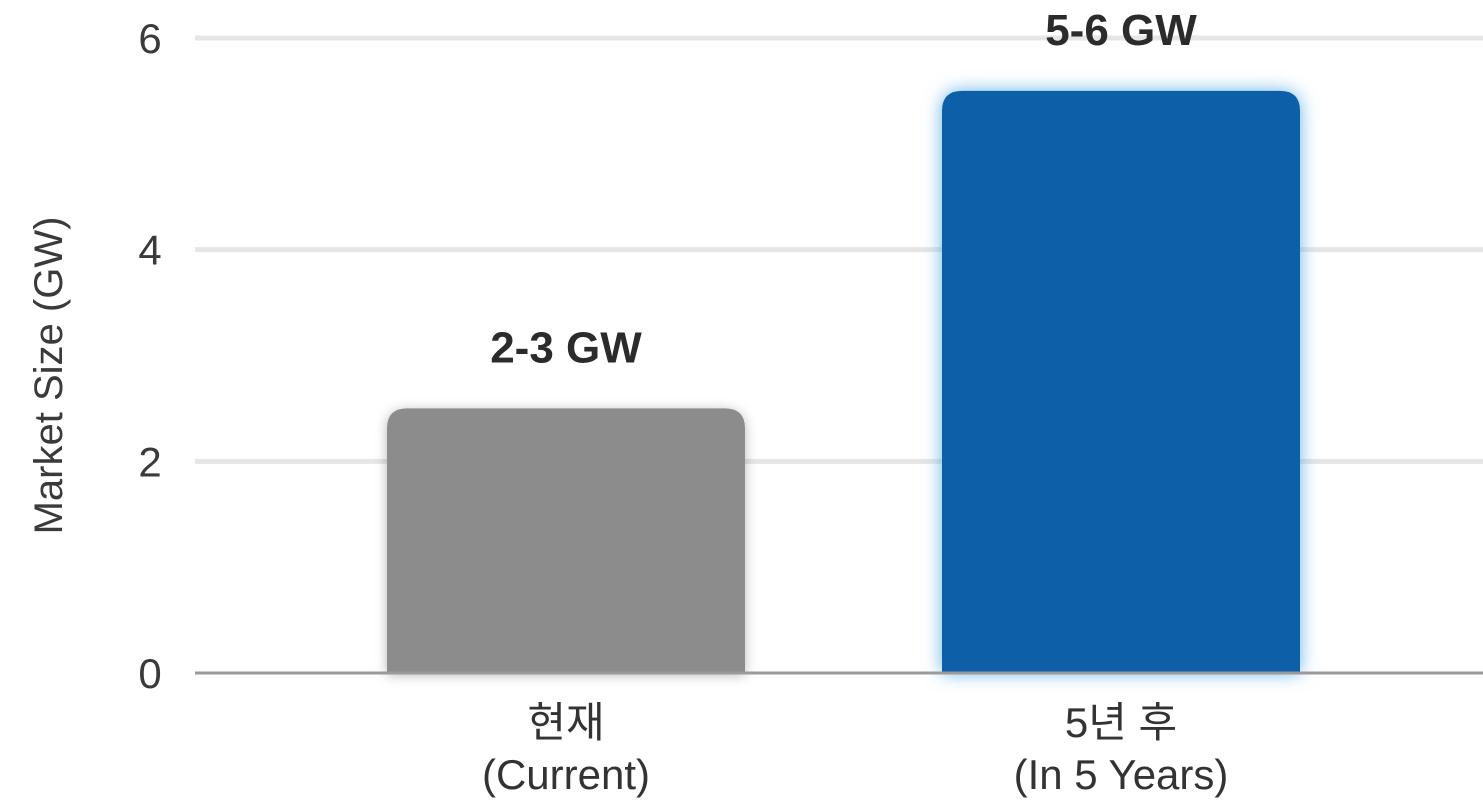  I want to click on y-tick-label: 4, so click(149, 250).